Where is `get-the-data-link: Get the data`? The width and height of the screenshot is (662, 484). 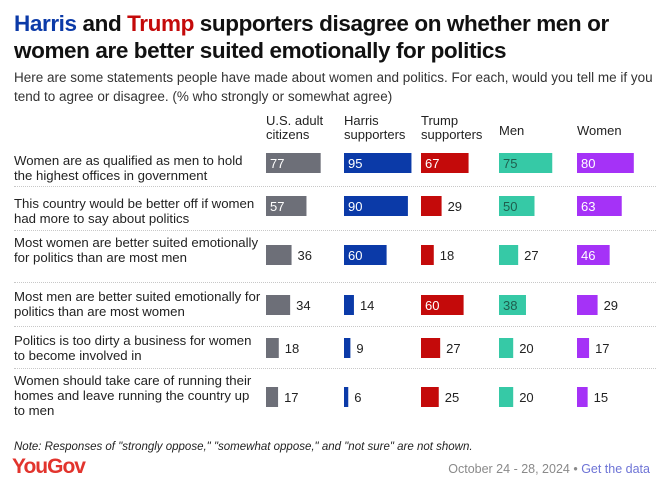
get-the-data-link: Get the data is located at coordinates (615, 469).